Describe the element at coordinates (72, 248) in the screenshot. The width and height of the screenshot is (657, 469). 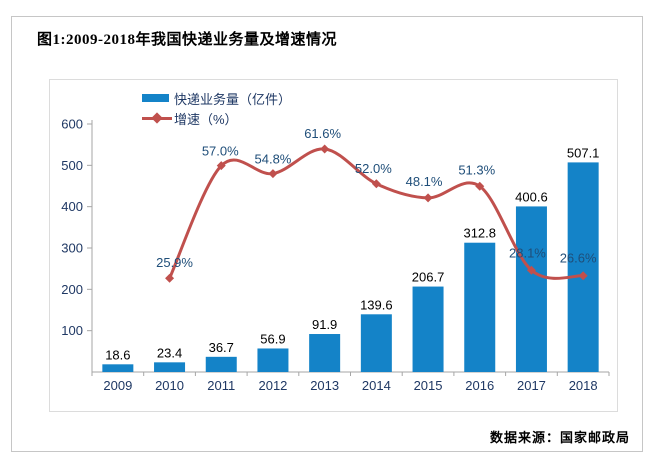
I see `y-tick-label: 300` at that location.